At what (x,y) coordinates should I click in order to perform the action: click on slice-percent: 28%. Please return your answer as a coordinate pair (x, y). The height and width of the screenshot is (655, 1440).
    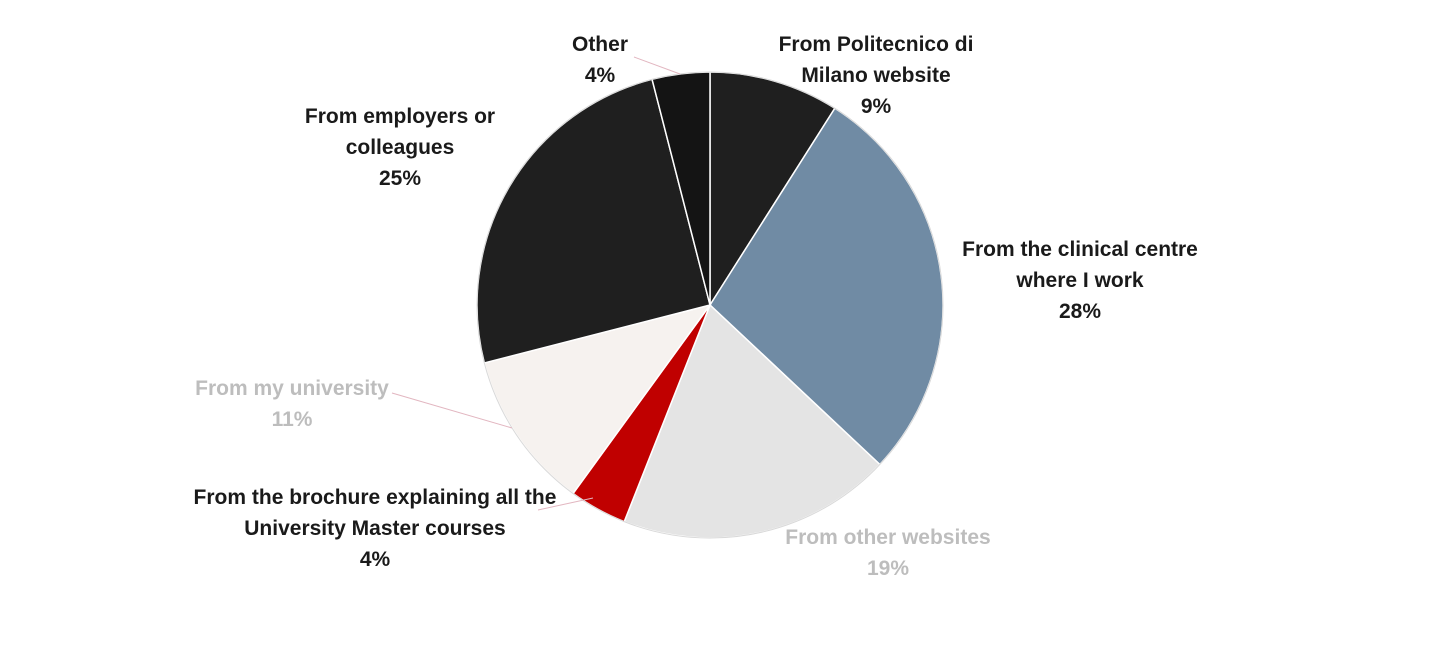
    Looking at the image, I should click on (1080, 311).